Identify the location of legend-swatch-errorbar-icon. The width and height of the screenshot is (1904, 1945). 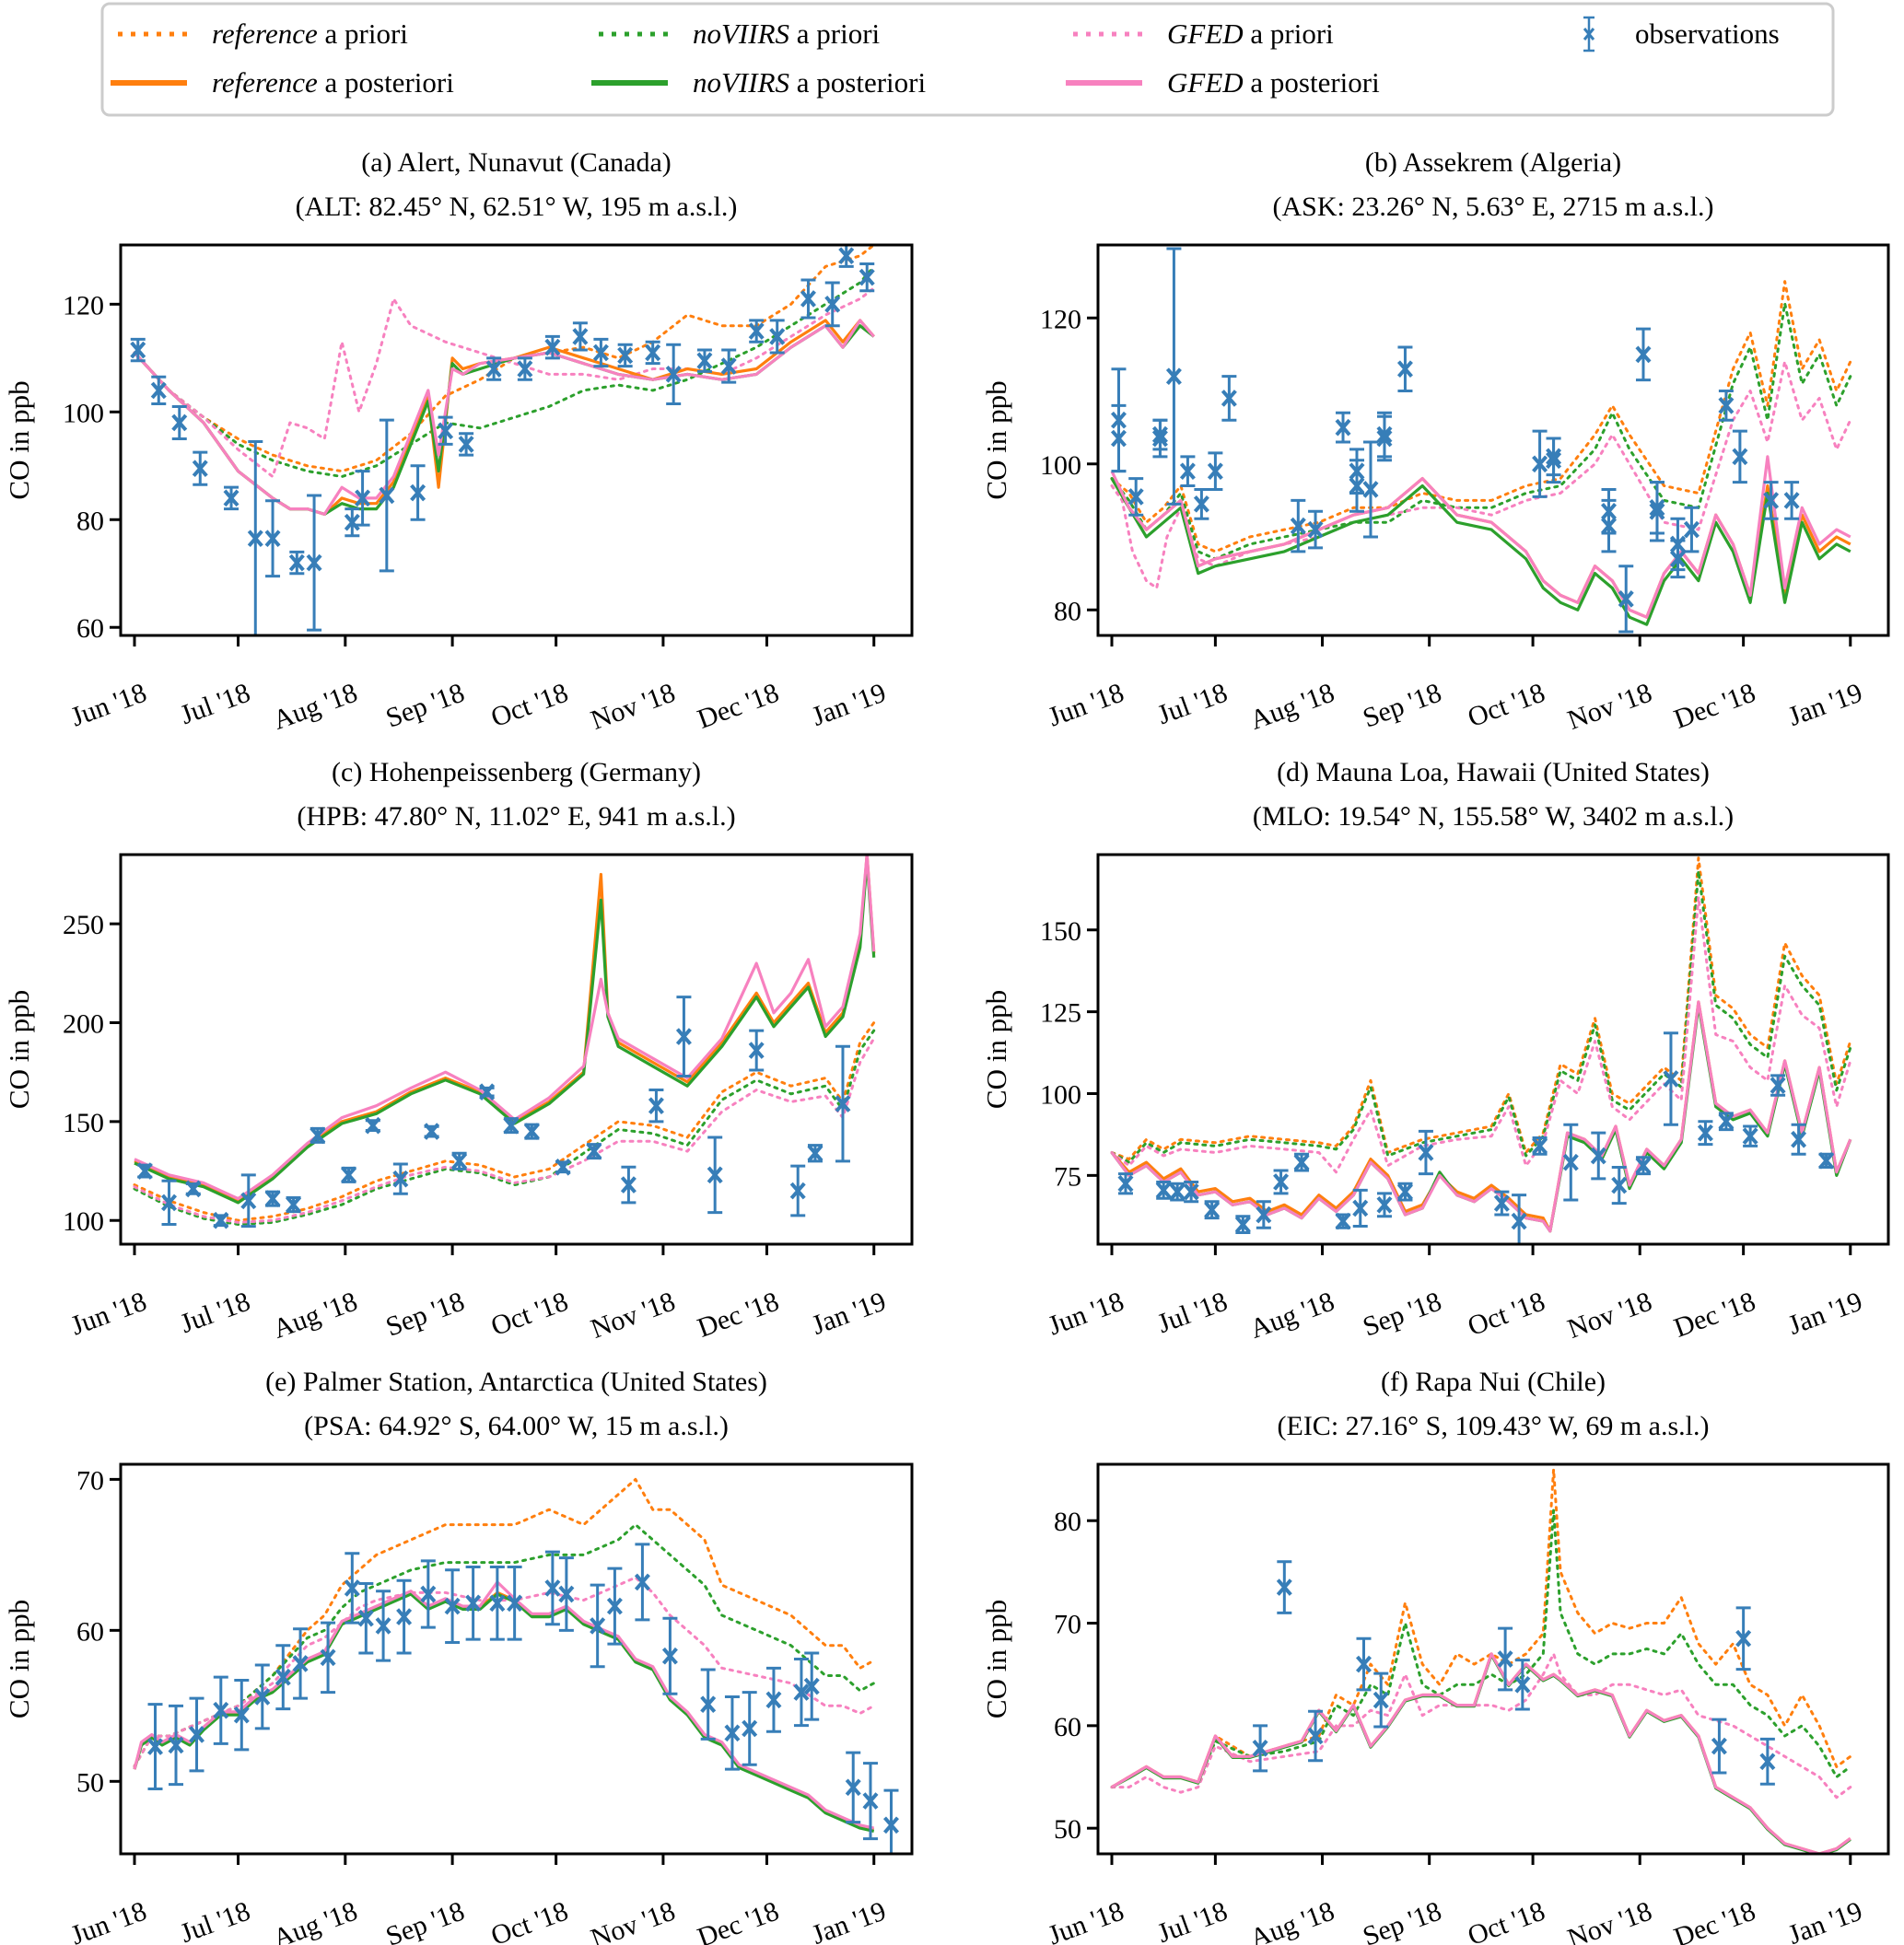
(1589, 34).